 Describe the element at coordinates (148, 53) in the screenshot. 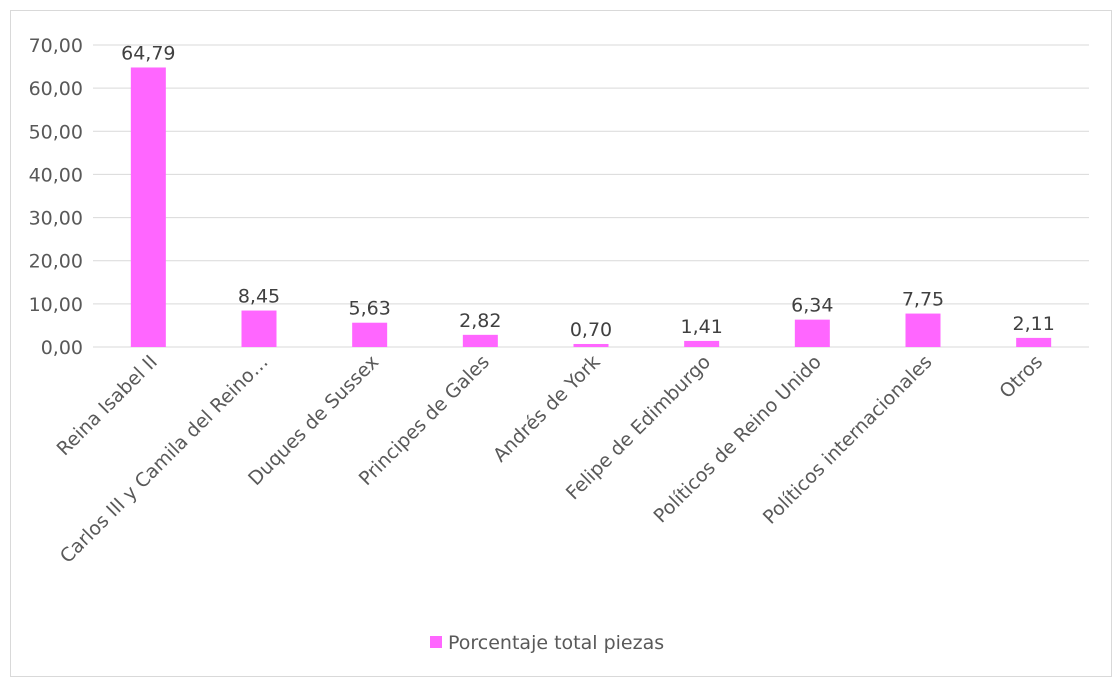

I see `data-label: 64,79` at that location.